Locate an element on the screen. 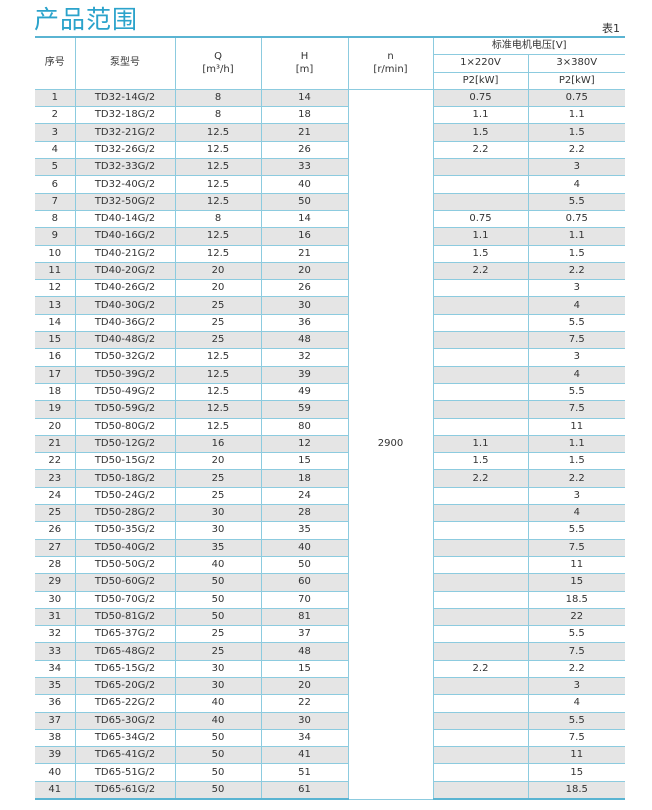  flow-q: 30 is located at coordinates (218, 669).